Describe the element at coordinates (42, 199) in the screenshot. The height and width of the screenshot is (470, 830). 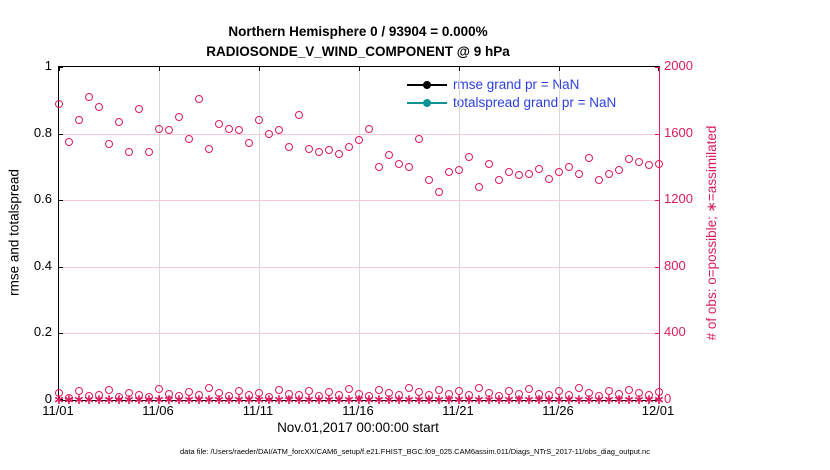
I see `left-y-tick-label: 0.6` at that location.